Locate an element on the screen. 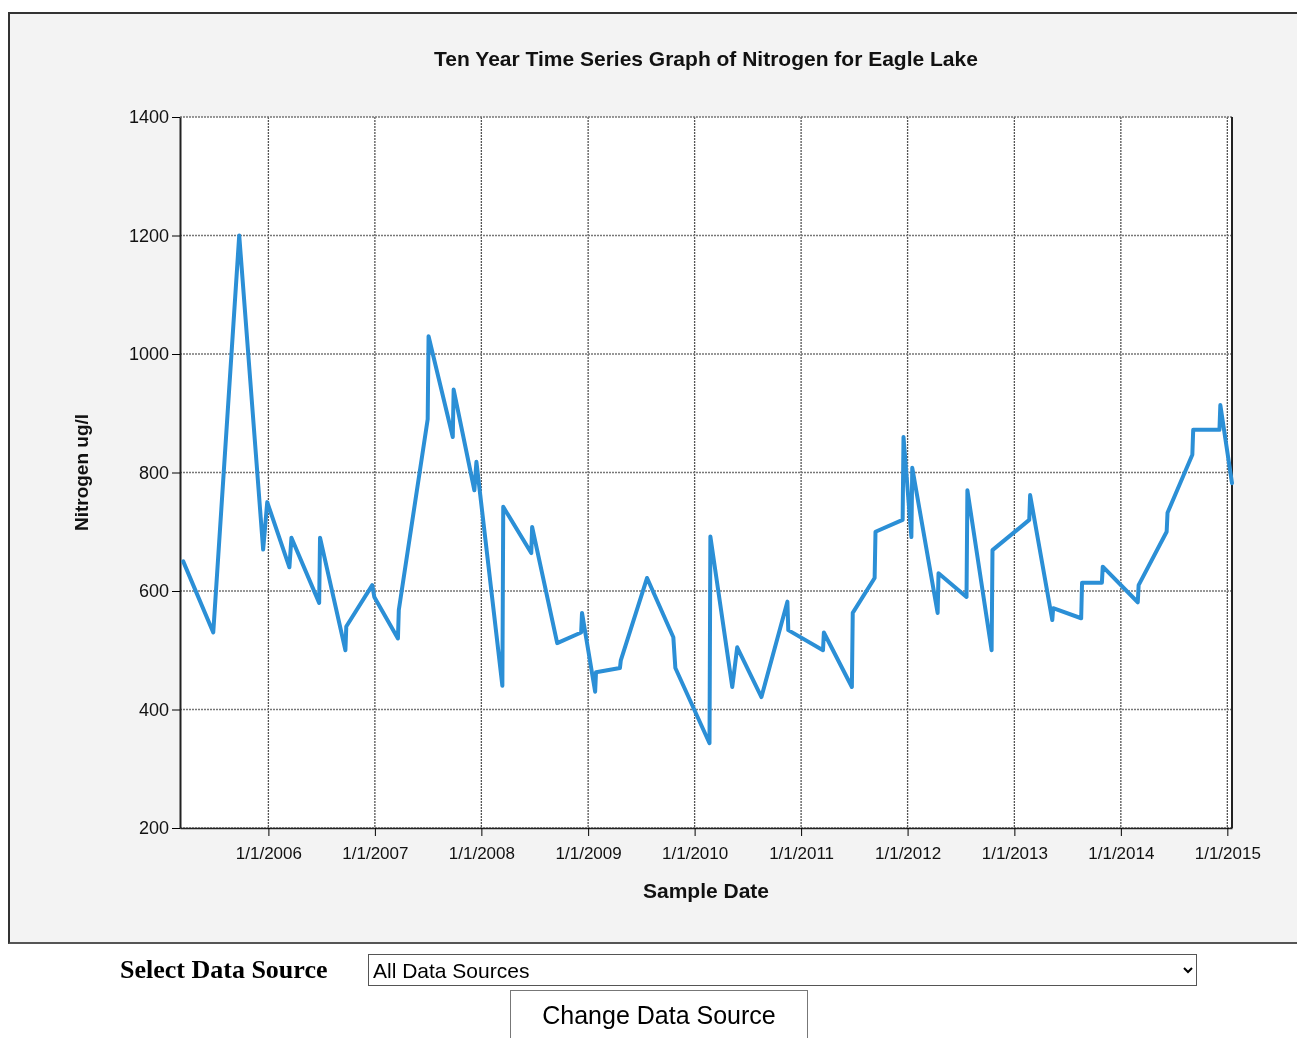 The image size is (1297, 1038). chart-title: Ten Year Time Series Graph of Nitrogen for Eagle Lake is located at coordinates (706, 58).